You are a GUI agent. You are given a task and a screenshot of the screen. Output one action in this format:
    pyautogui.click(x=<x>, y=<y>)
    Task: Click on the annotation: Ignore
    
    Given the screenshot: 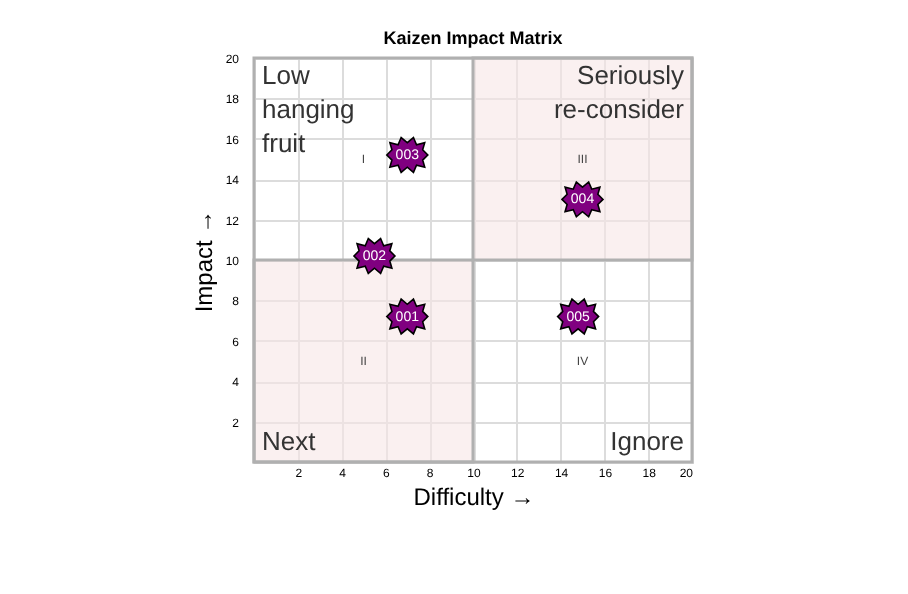 What is the action you would take?
    pyautogui.click(x=647, y=441)
    